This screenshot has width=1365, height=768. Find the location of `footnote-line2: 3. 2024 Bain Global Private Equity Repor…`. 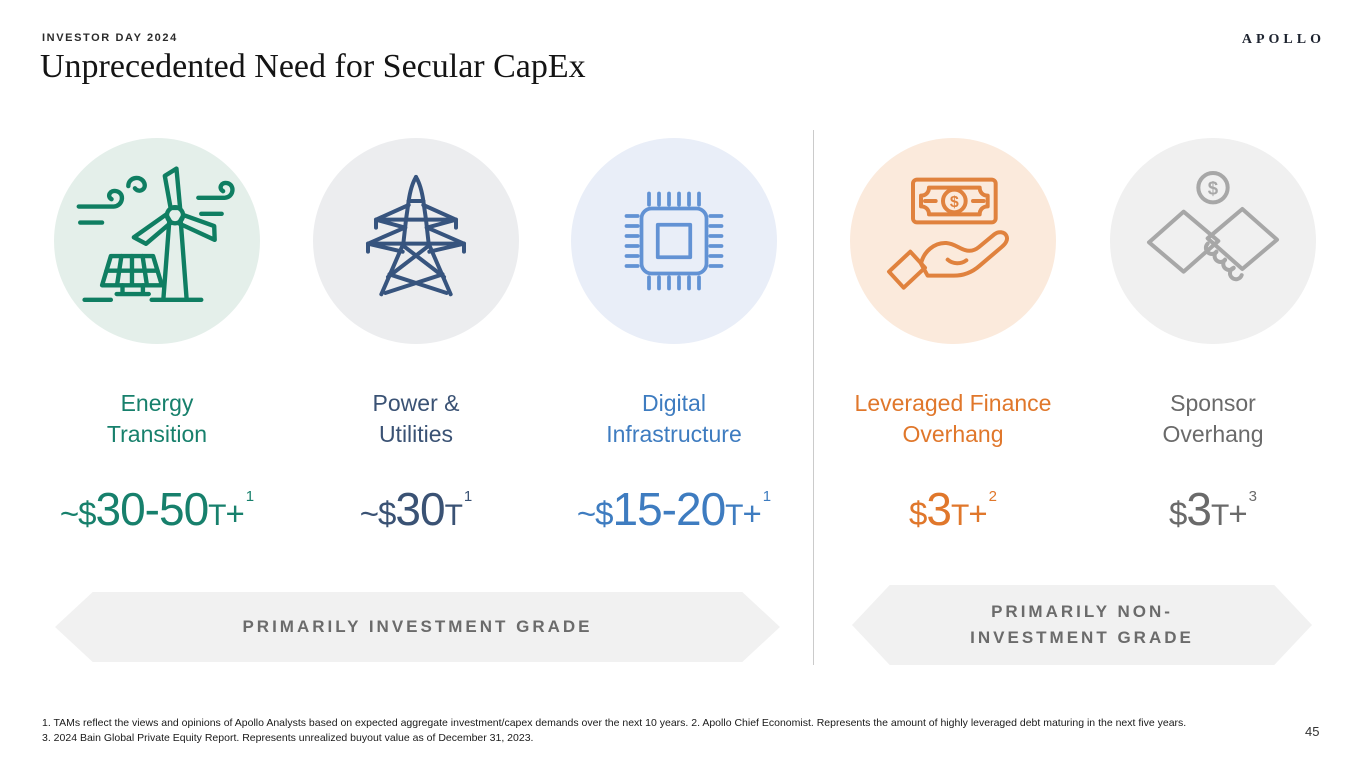

footnote-line2: 3. 2024 Bain Global Private Equity Repor… is located at coordinates (288, 738).